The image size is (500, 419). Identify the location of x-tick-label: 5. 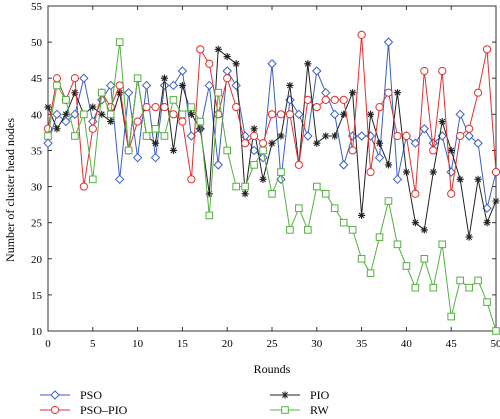
(93, 344).